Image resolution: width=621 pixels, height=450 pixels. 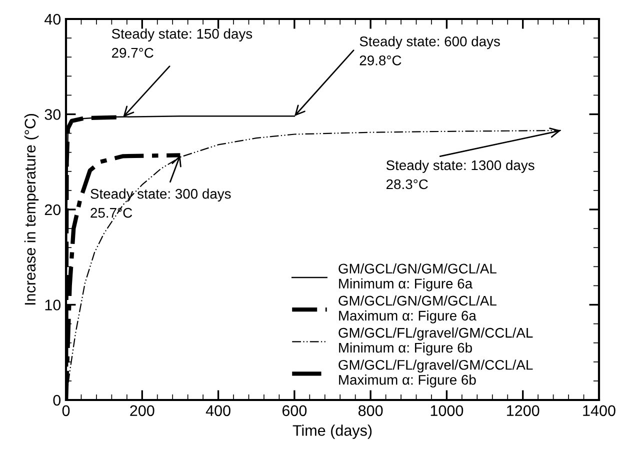 I want to click on x-tick-label: 200, so click(x=142, y=410).